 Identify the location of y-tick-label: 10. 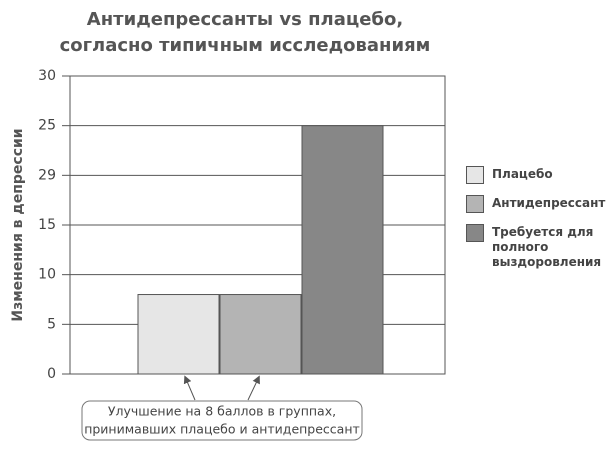
(47, 275).